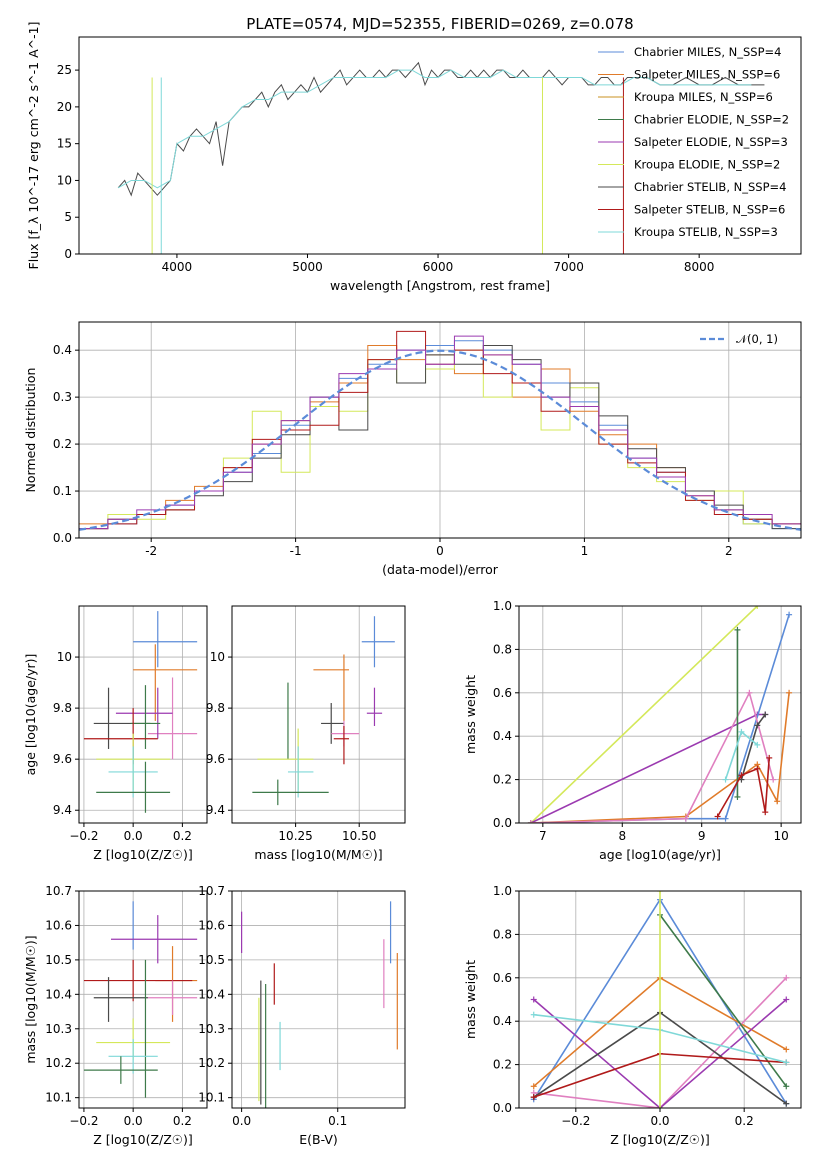 Image resolution: width=819 pixels, height=1170 pixels. What do you see at coordinates (30, 715) in the screenshot?
I see `y-axis-label: age [log10(age/yr)]` at bounding box center [30, 715].